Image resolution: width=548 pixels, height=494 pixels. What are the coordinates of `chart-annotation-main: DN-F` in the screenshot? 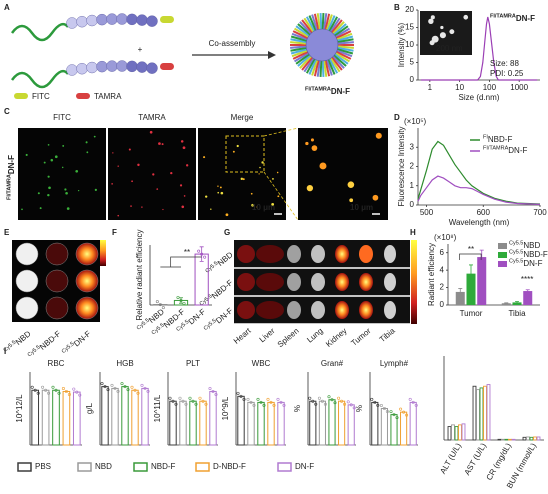 It's located at (525, 18).